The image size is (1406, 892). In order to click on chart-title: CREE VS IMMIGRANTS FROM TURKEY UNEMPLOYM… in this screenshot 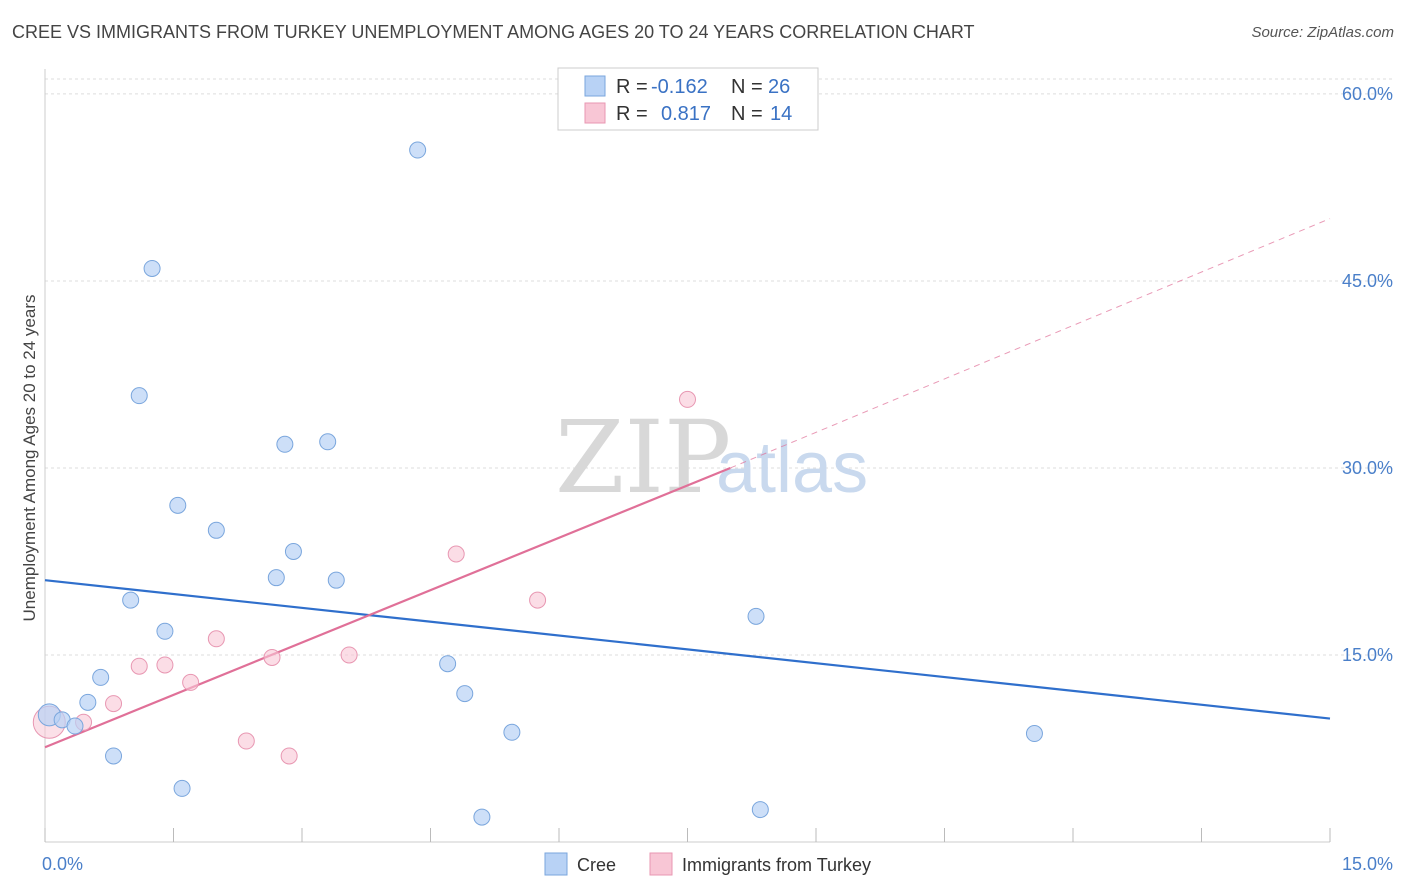, I will do `click(493, 32)`.